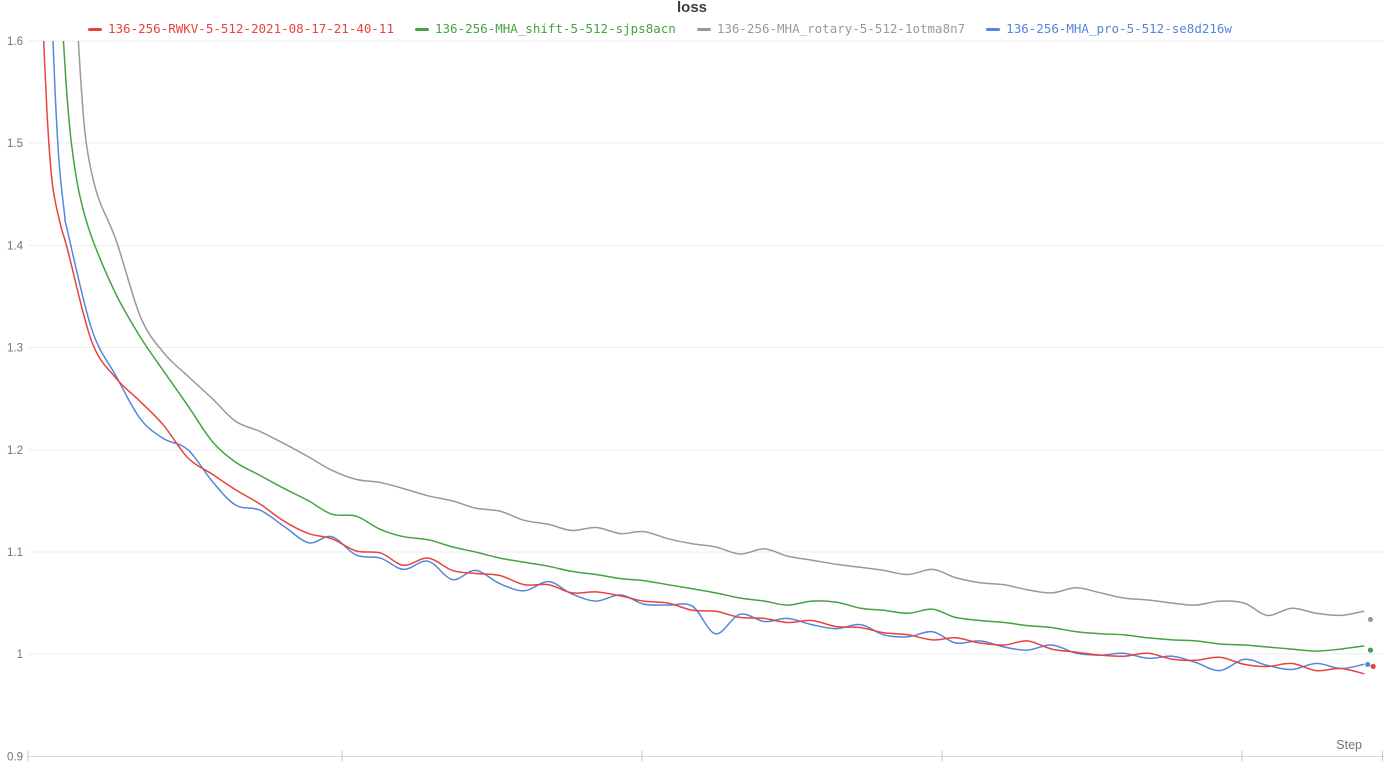 The image size is (1384, 769). What do you see at coordinates (691, 8) in the screenshot?
I see `panel-title: loss` at bounding box center [691, 8].